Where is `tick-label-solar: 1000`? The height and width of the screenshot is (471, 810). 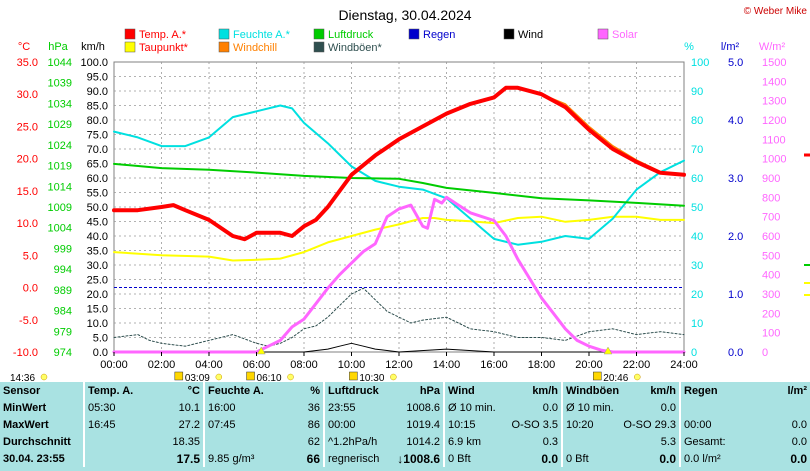 tick-label-solar: 1000 is located at coordinates (774, 160).